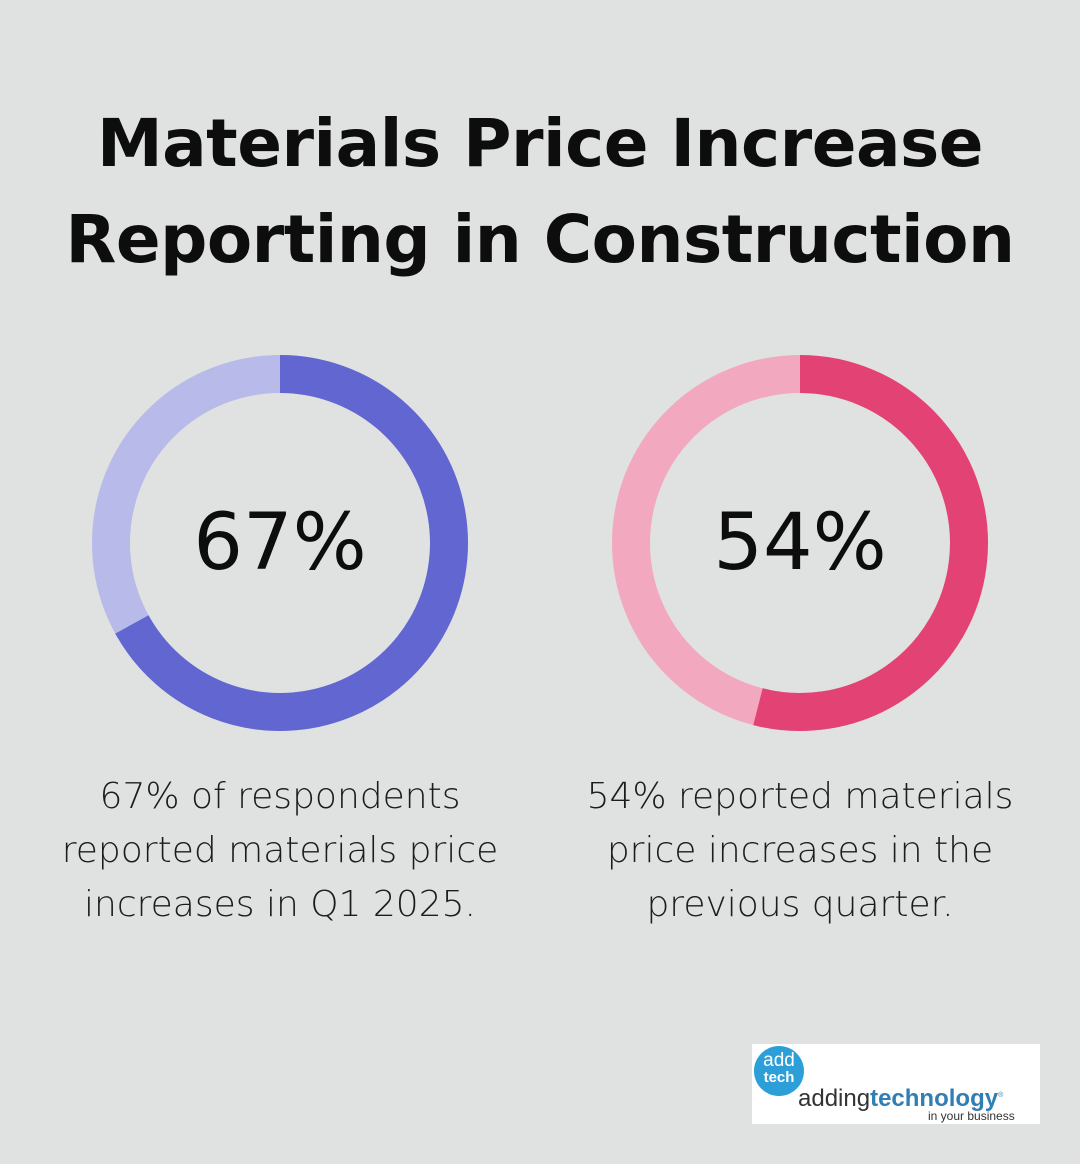  What do you see at coordinates (1001, 1095) in the screenshot?
I see `registered-mark: ®` at bounding box center [1001, 1095].